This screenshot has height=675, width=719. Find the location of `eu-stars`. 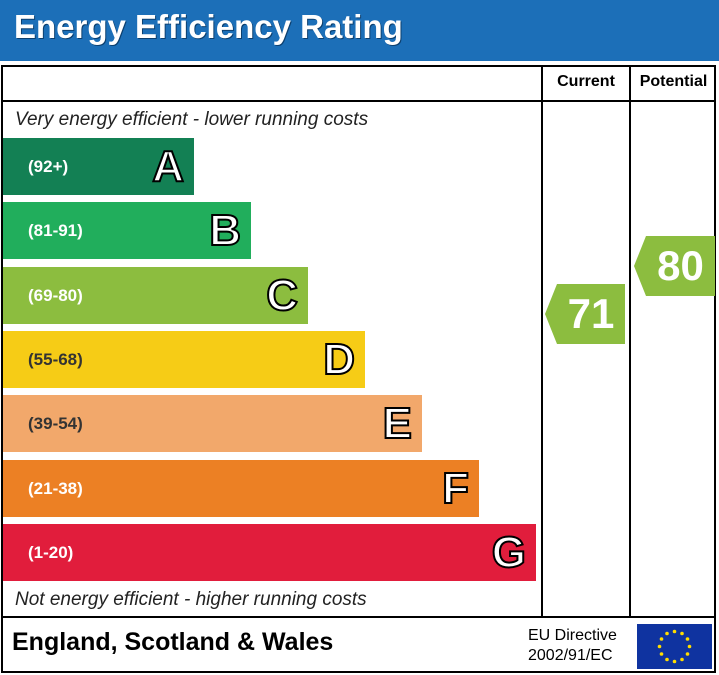

eu-stars is located at coordinates (674, 646).